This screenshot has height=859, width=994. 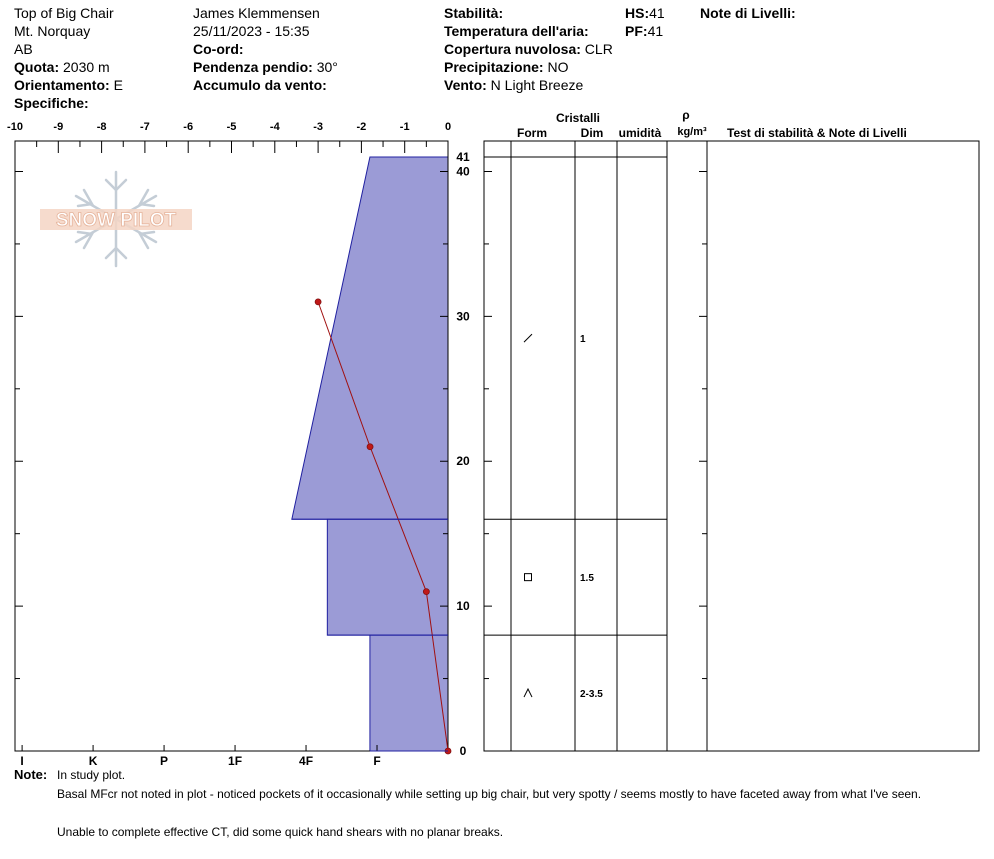 I want to click on hs-field: HS:41, so click(x=645, y=13).